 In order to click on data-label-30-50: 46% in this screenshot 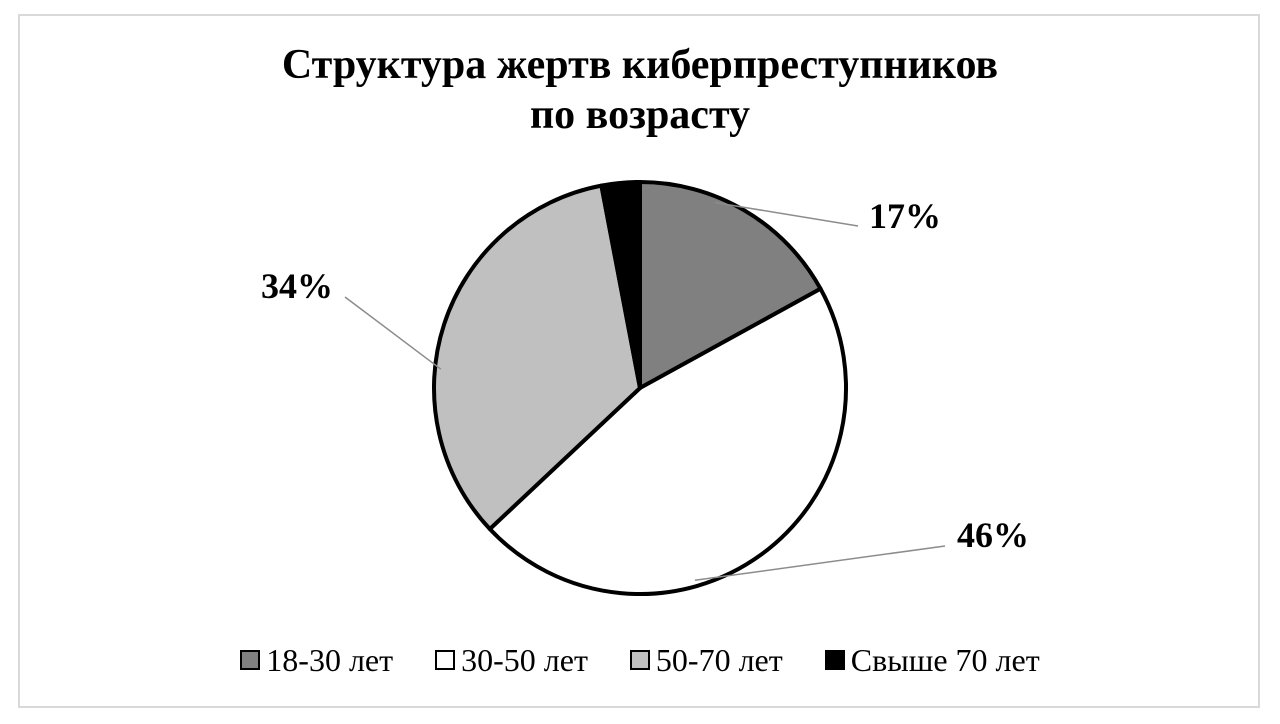, I will do `click(993, 535)`.